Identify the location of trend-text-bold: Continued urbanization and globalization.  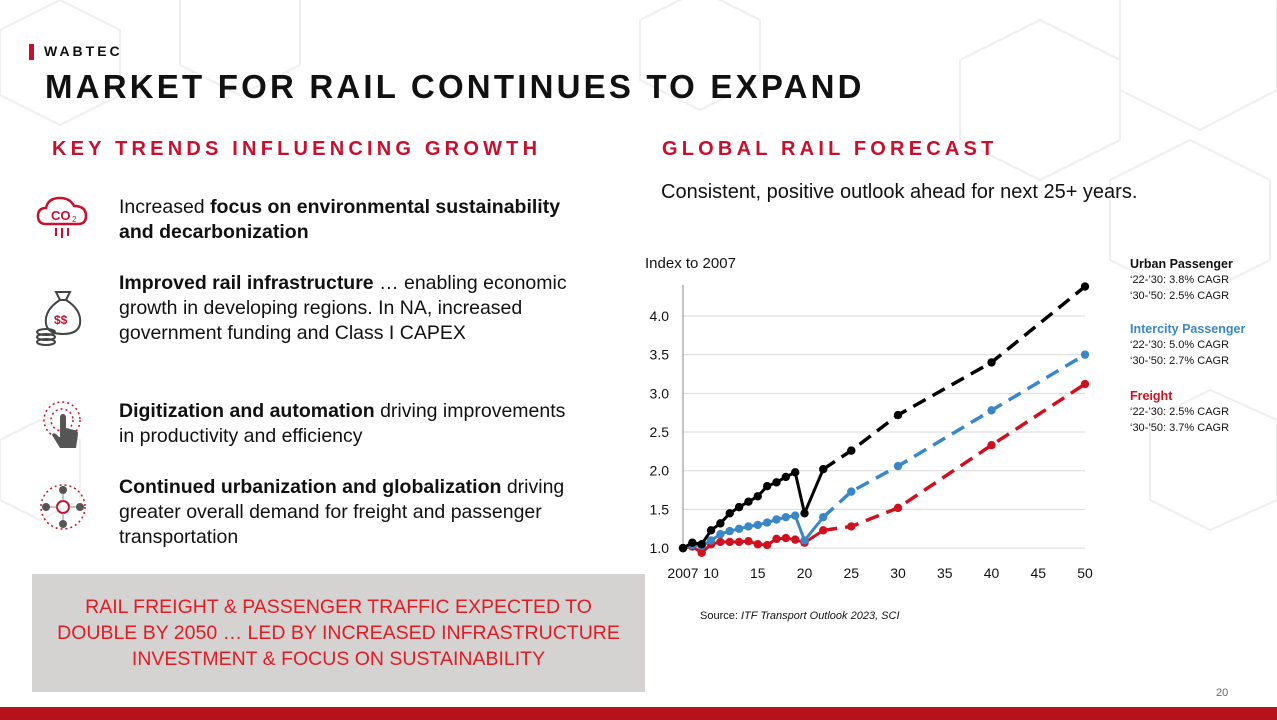
(310, 487).